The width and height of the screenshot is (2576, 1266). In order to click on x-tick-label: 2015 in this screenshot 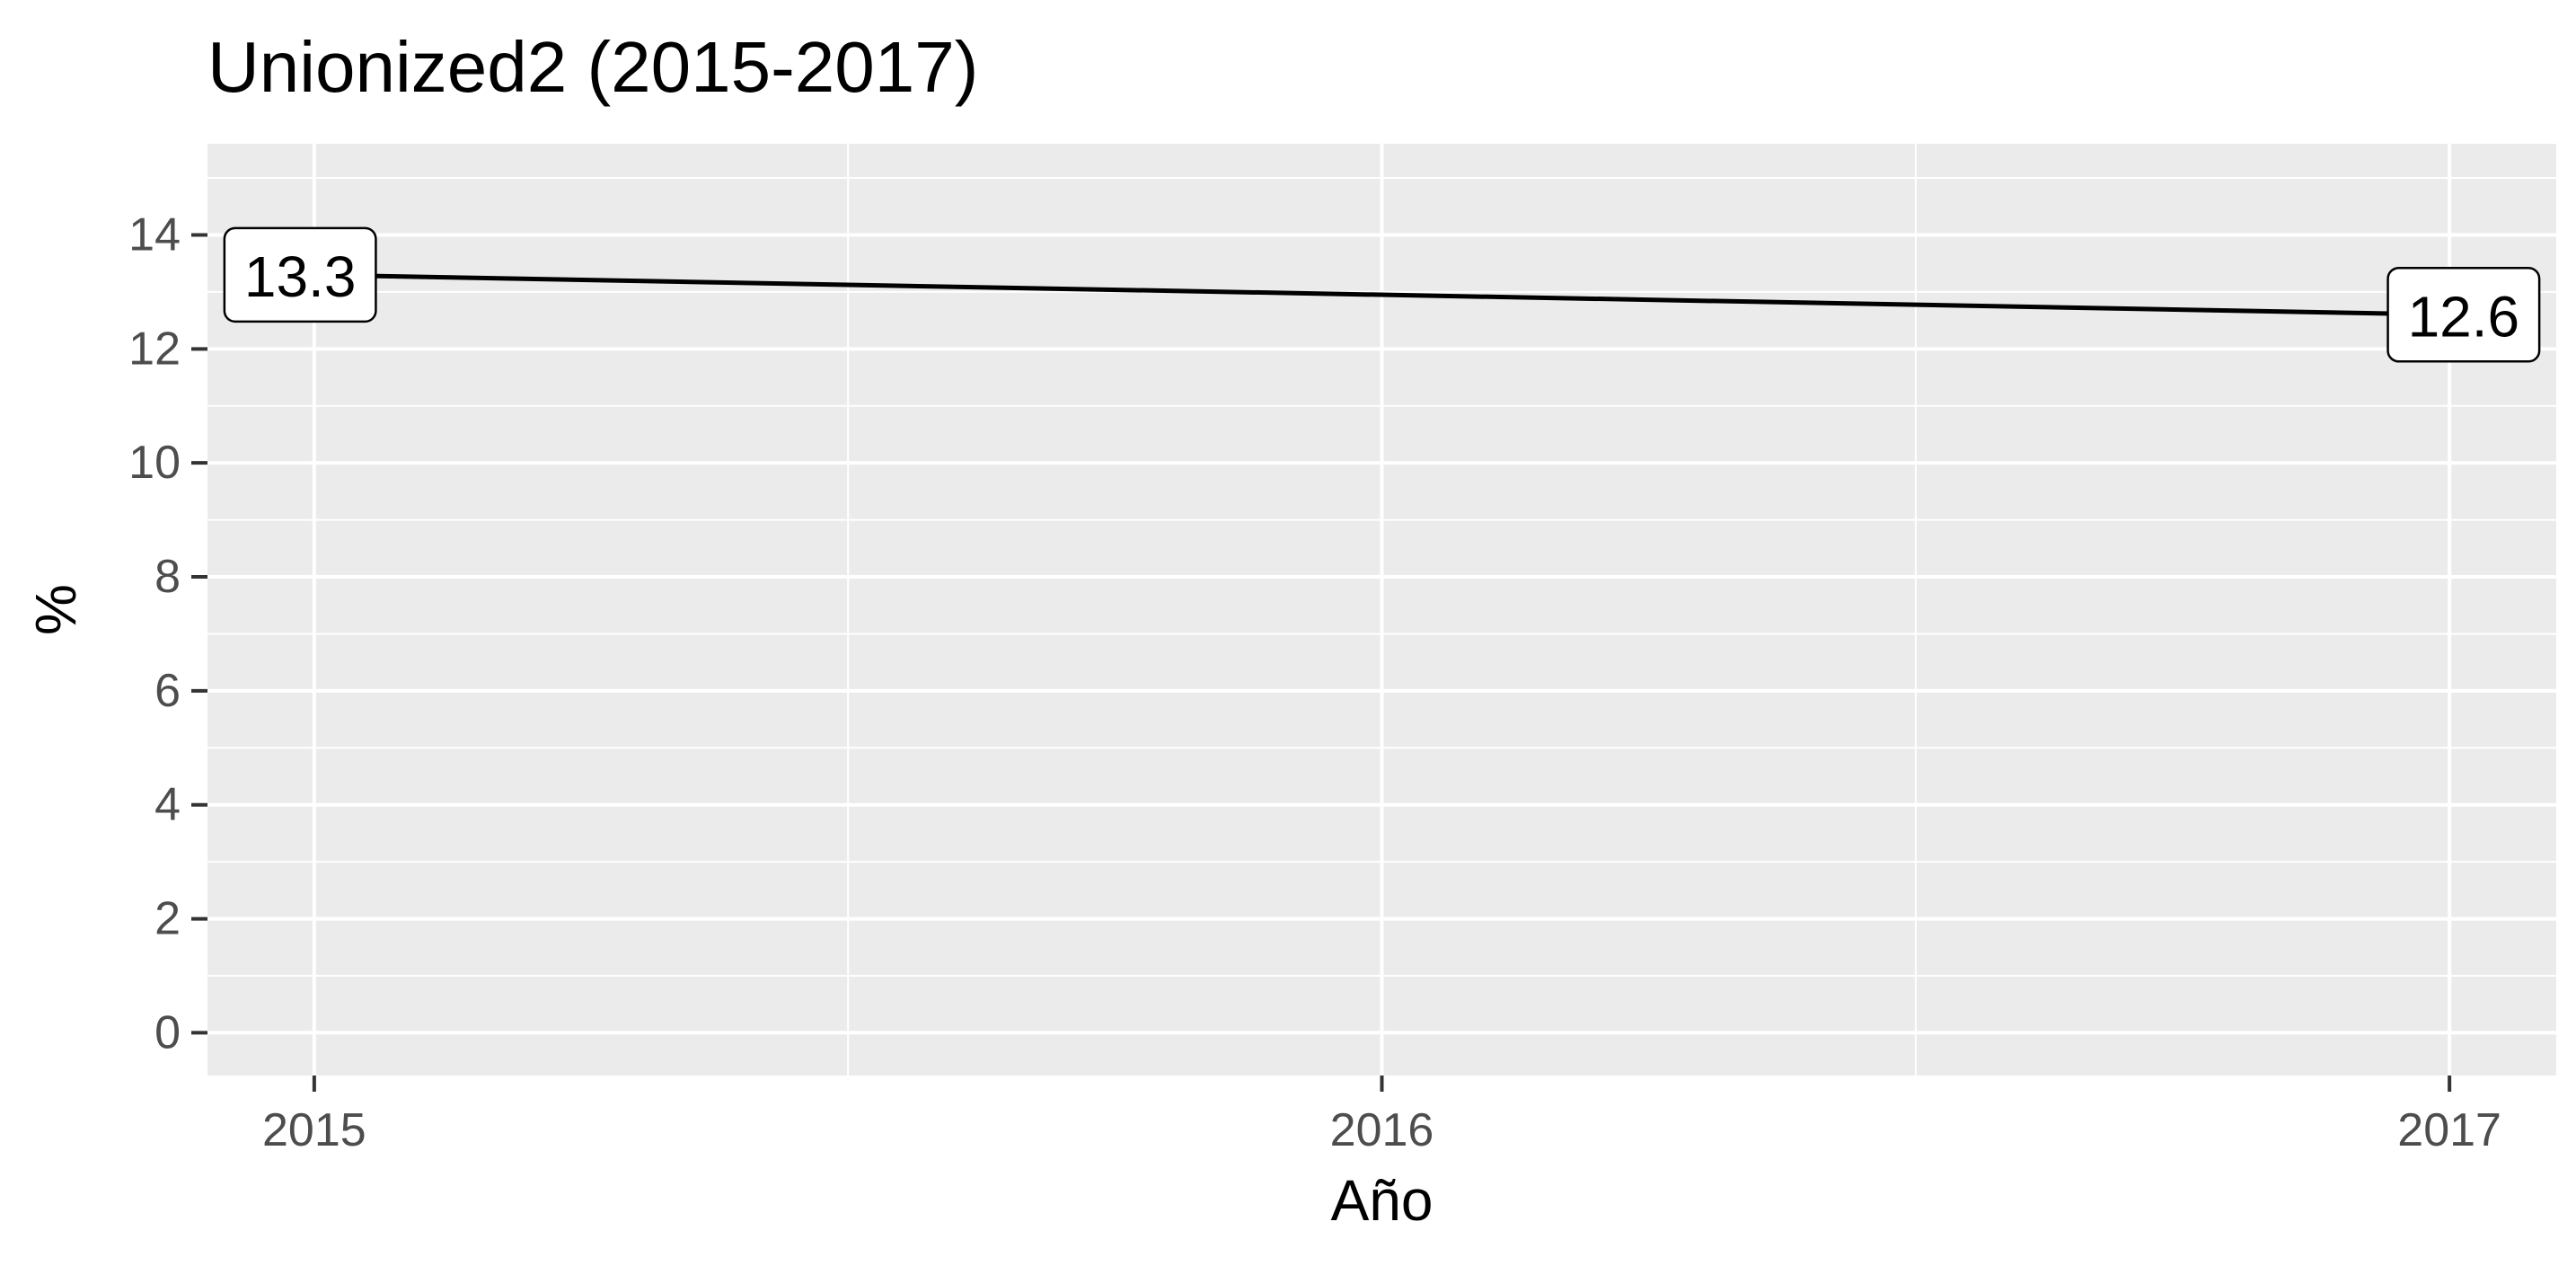, I will do `click(314, 1130)`.